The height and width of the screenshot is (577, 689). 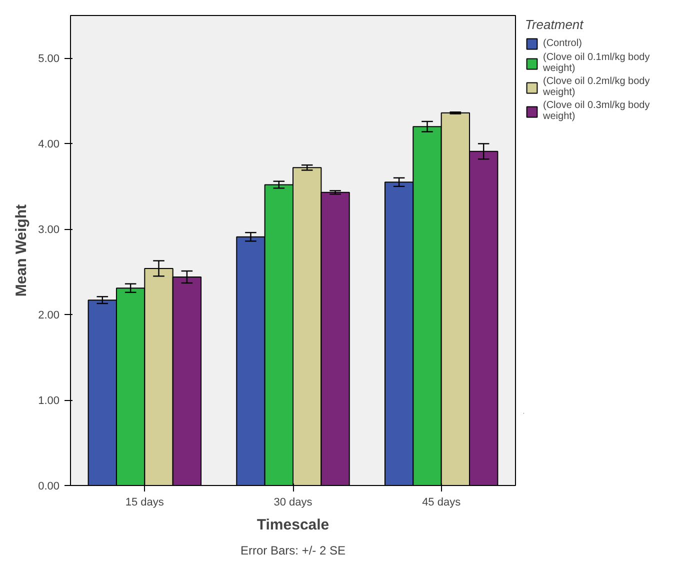 What do you see at coordinates (49, 59) in the screenshot?
I see `y-tick-label: 5.00` at bounding box center [49, 59].